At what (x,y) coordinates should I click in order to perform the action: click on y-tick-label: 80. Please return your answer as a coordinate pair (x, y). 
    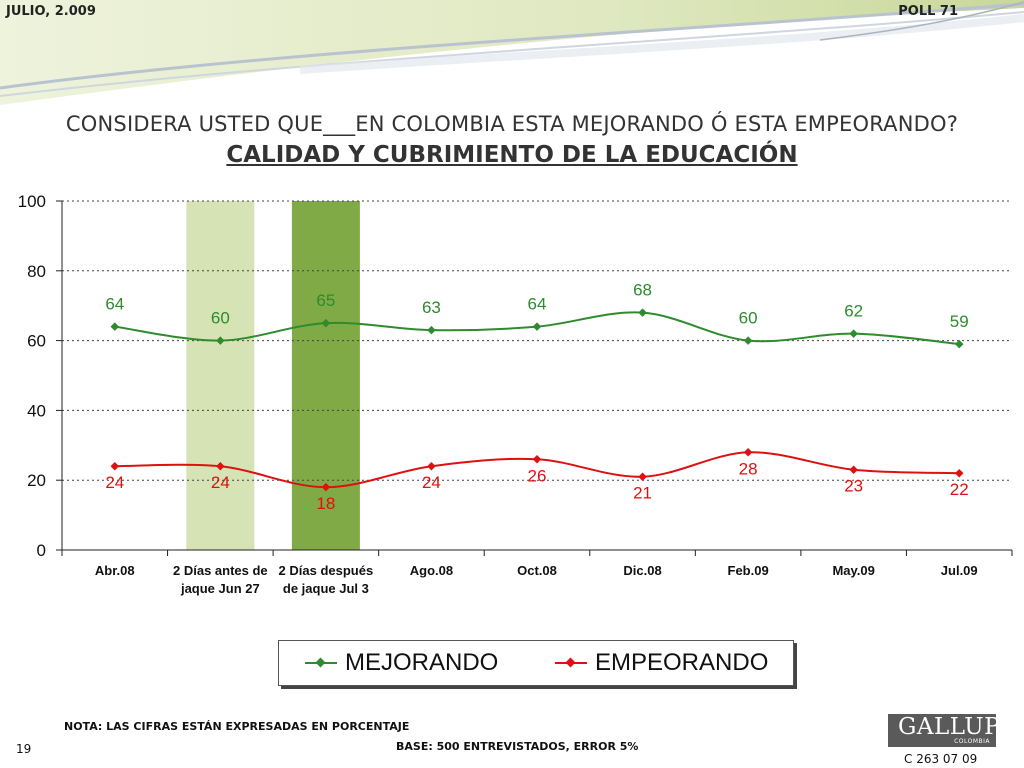
    Looking at the image, I should click on (36, 271).